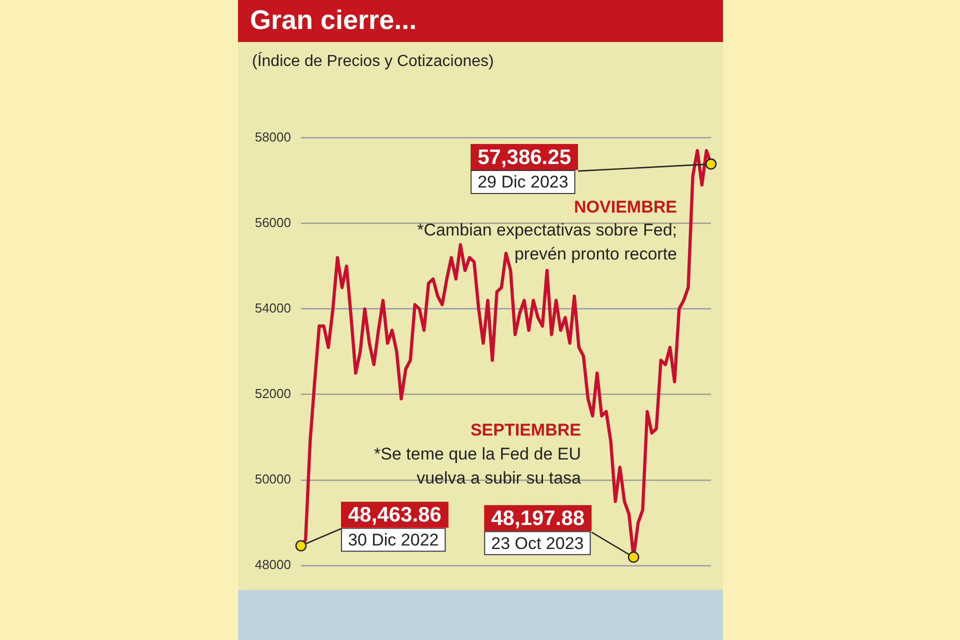  I want to click on y-tick-label: 50000, so click(272, 479).